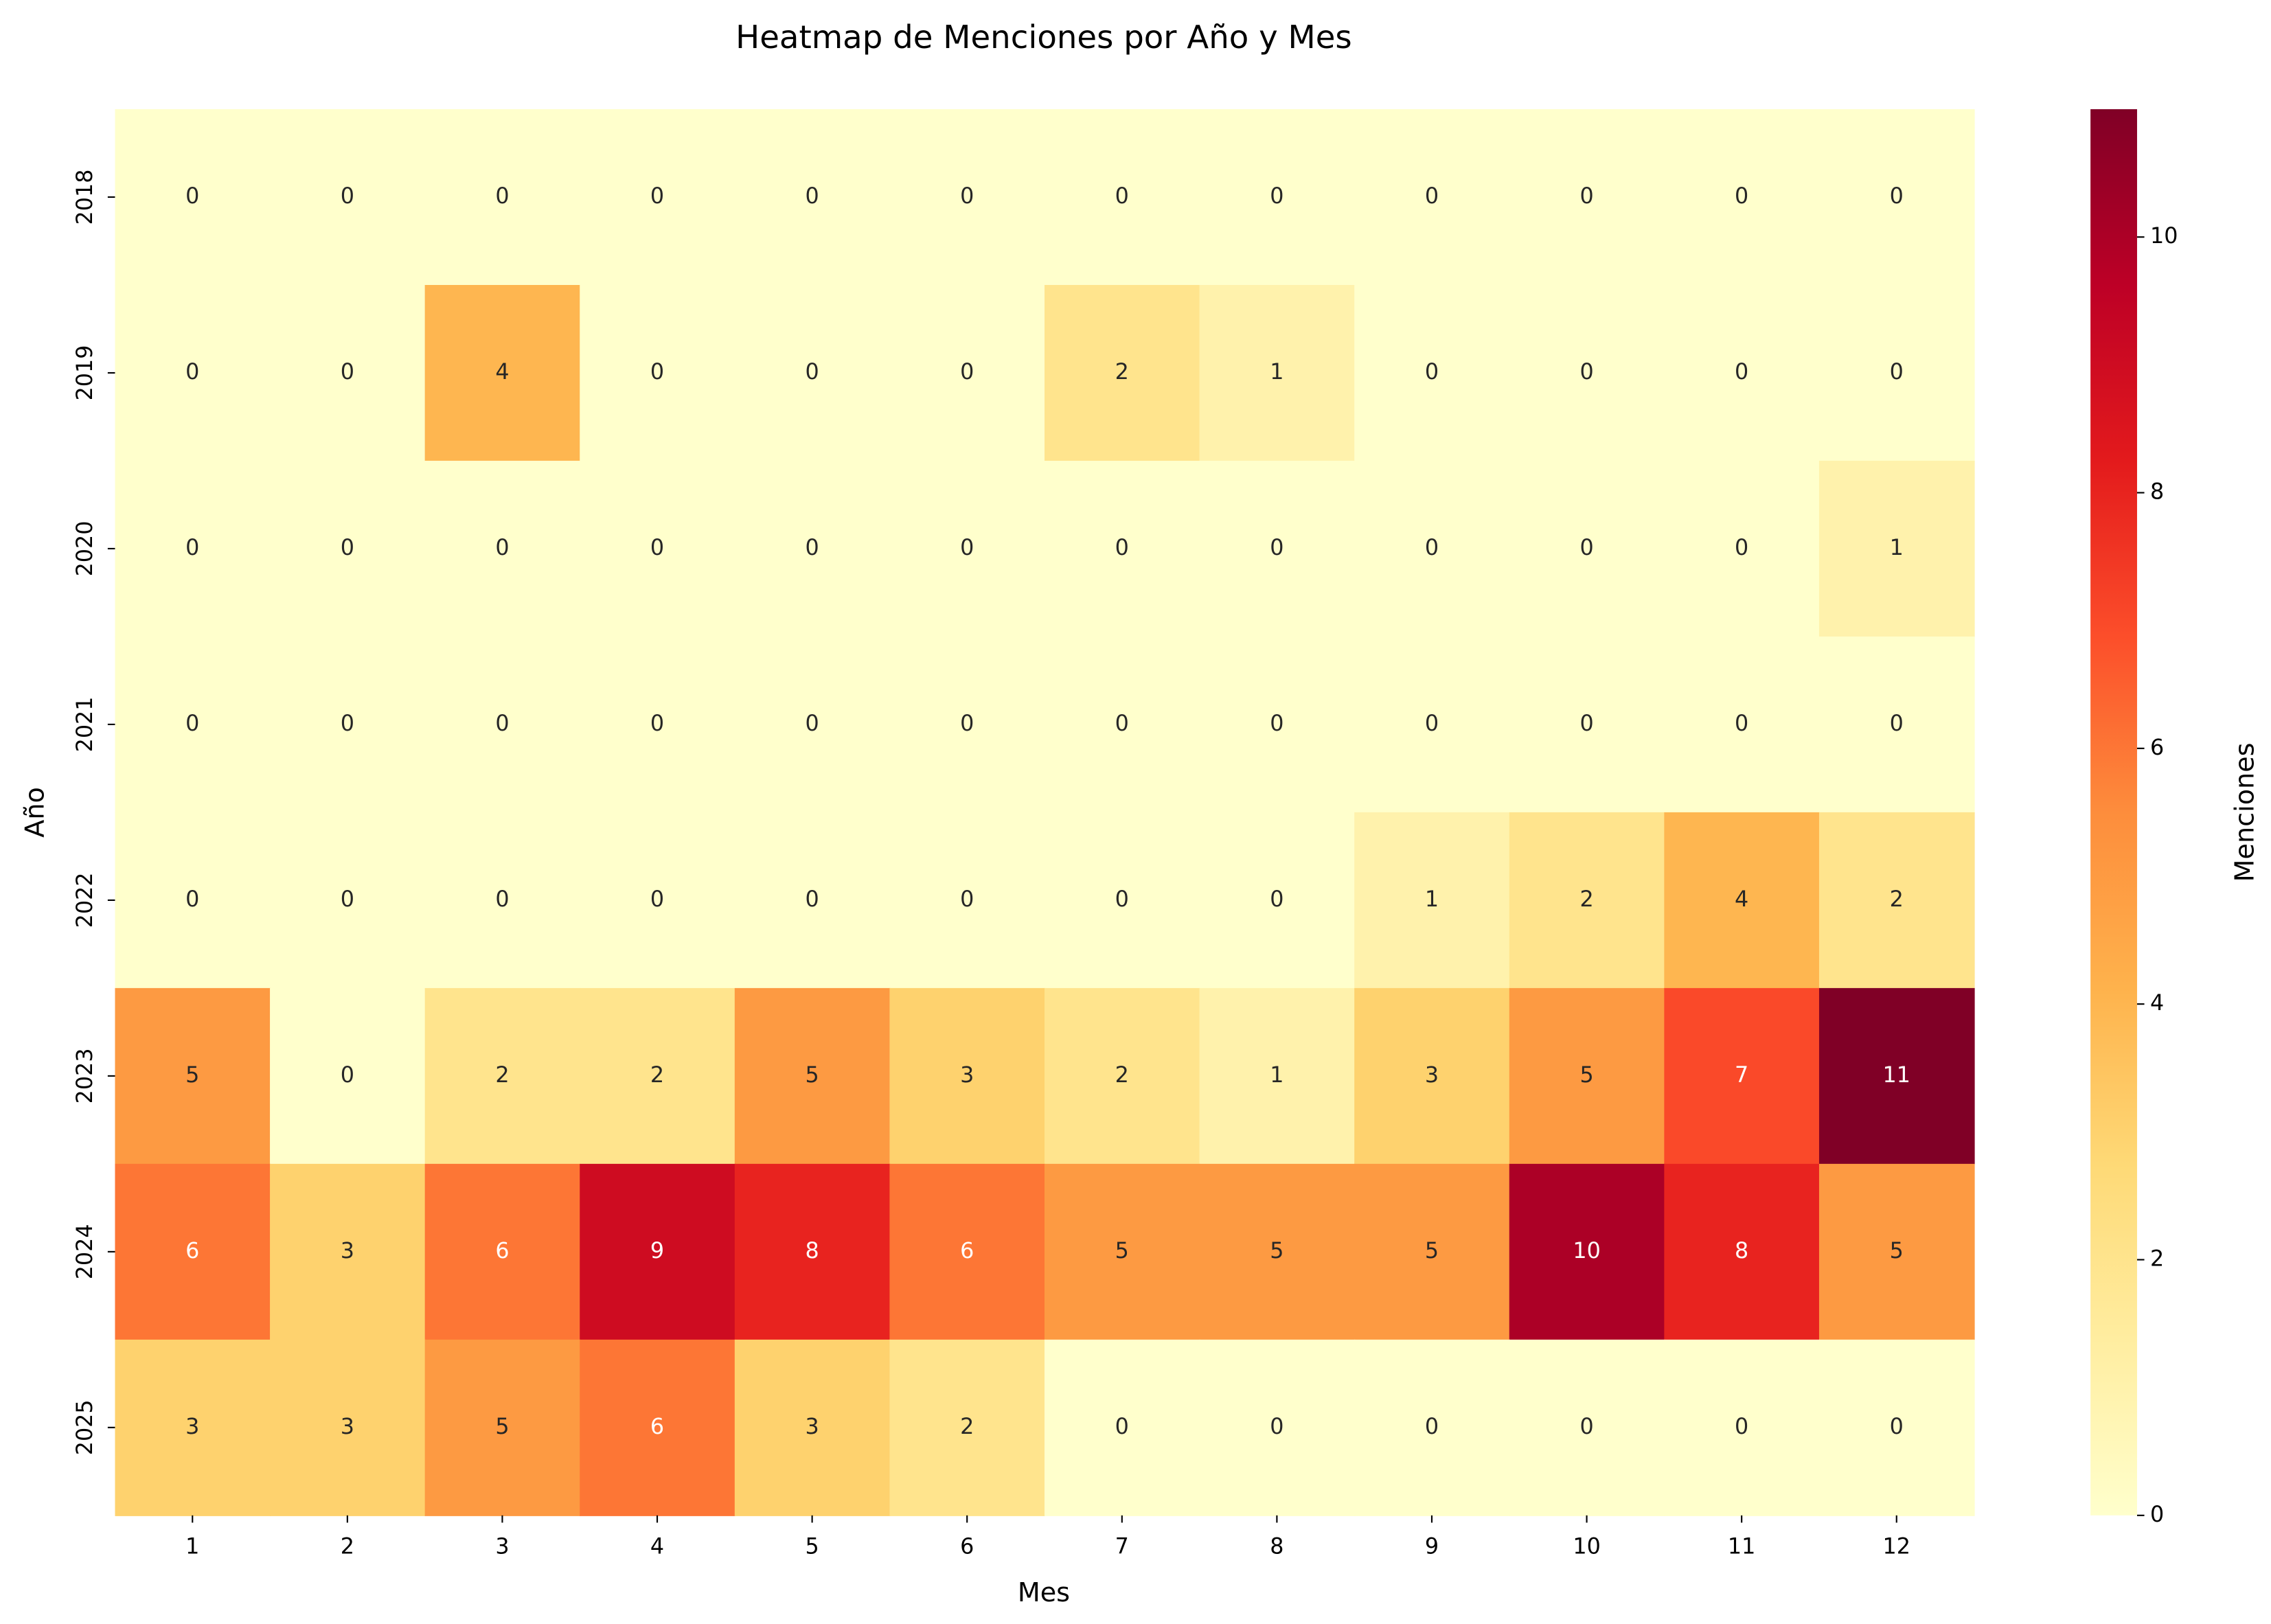 Image resolution: width=2271 pixels, height=1624 pixels. I want to click on y-tick-label: 2020, so click(85, 549).